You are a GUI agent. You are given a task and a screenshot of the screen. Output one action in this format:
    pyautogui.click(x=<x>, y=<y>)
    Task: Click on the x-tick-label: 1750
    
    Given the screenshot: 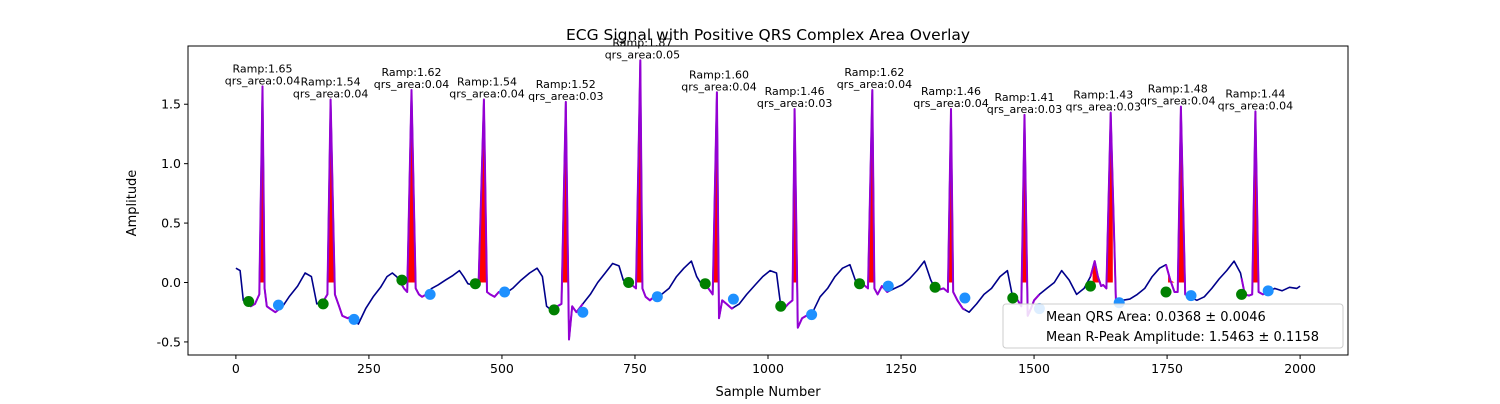 What is the action you would take?
    pyautogui.click(x=1167, y=368)
    